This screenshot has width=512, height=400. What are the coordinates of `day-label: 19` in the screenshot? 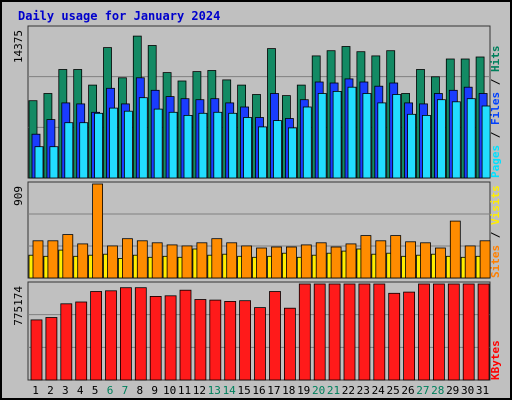 It's located at (303, 390).